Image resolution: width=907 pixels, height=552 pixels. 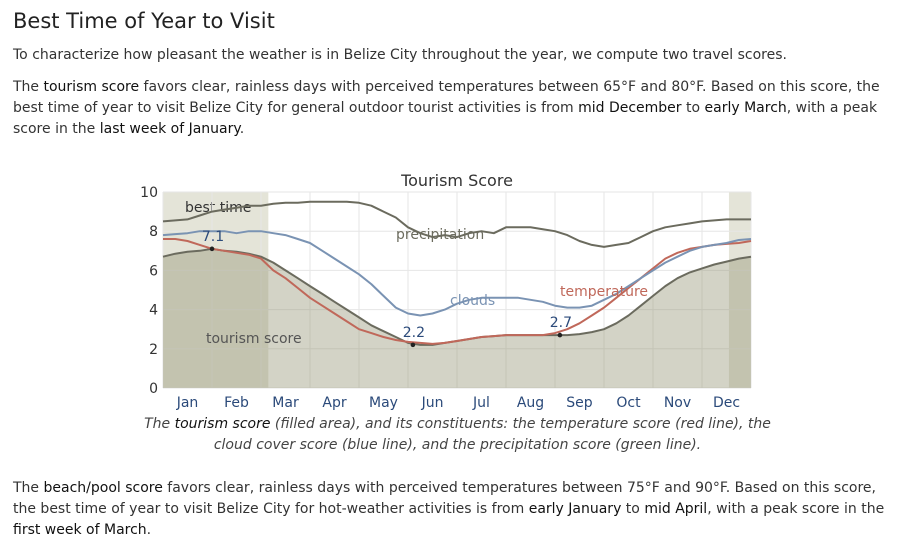 I want to click on month-label: Jul, so click(x=481, y=403).